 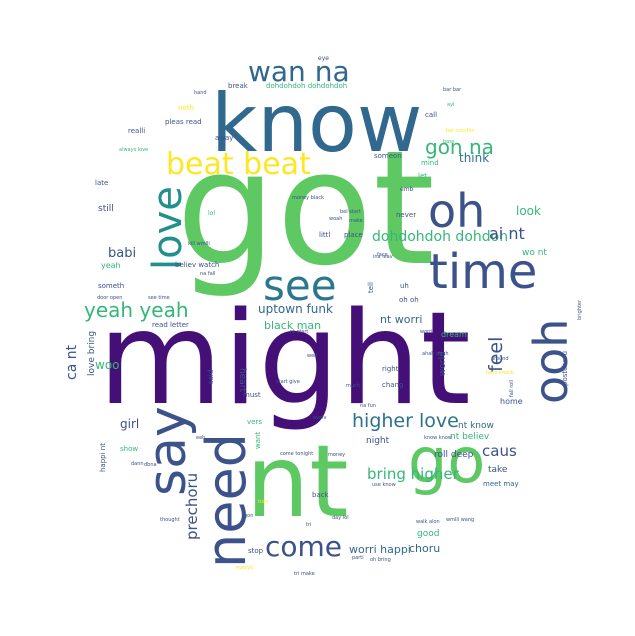 I want to click on word: wan na, so click(x=299, y=71).